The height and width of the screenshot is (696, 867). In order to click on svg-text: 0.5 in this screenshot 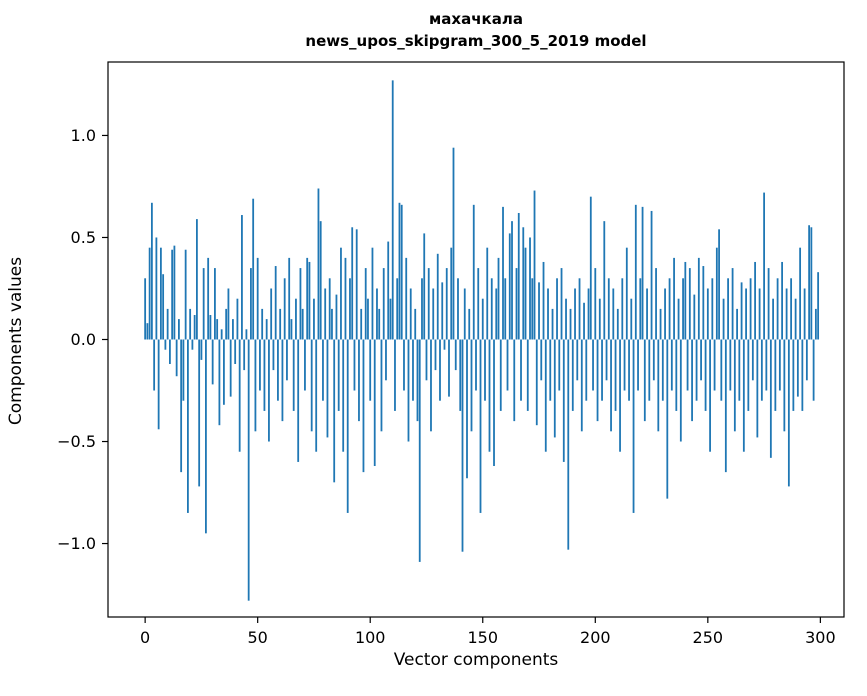, I will do `click(83, 237)`.